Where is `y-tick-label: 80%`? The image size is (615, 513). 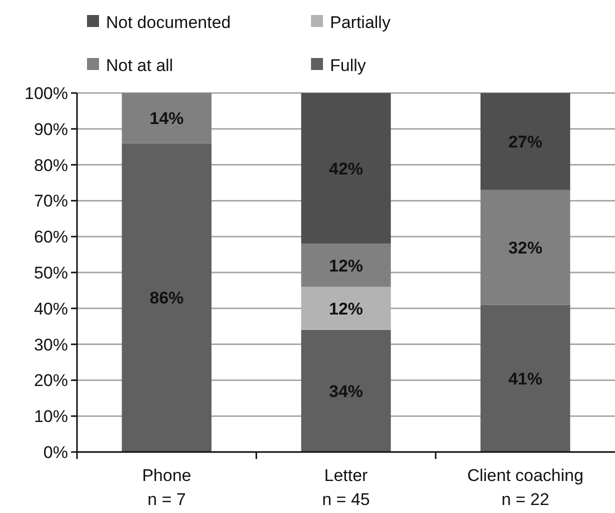 y-tick-label: 80% is located at coordinates (51, 165).